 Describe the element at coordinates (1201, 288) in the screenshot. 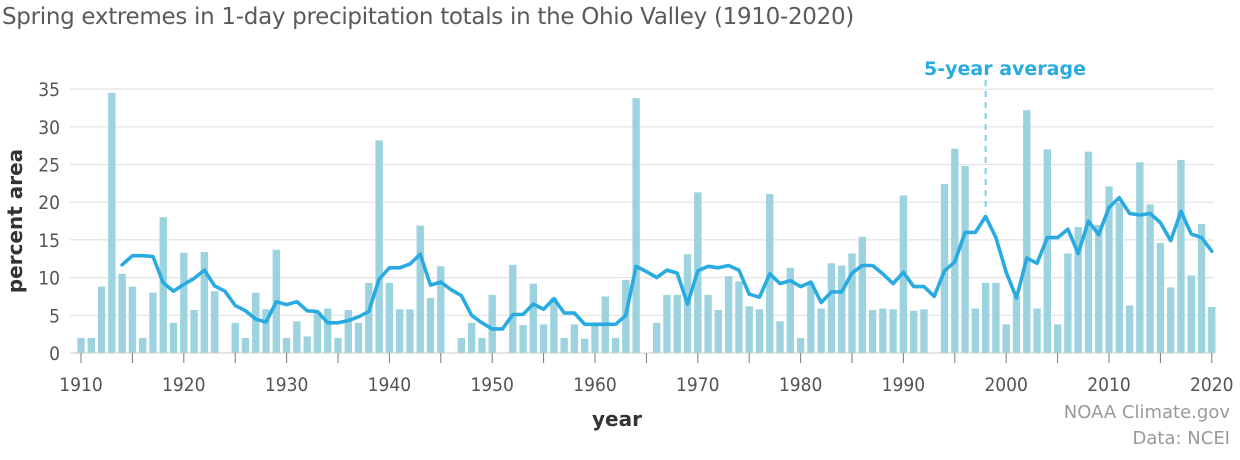

I see `bar-2019` at that location.